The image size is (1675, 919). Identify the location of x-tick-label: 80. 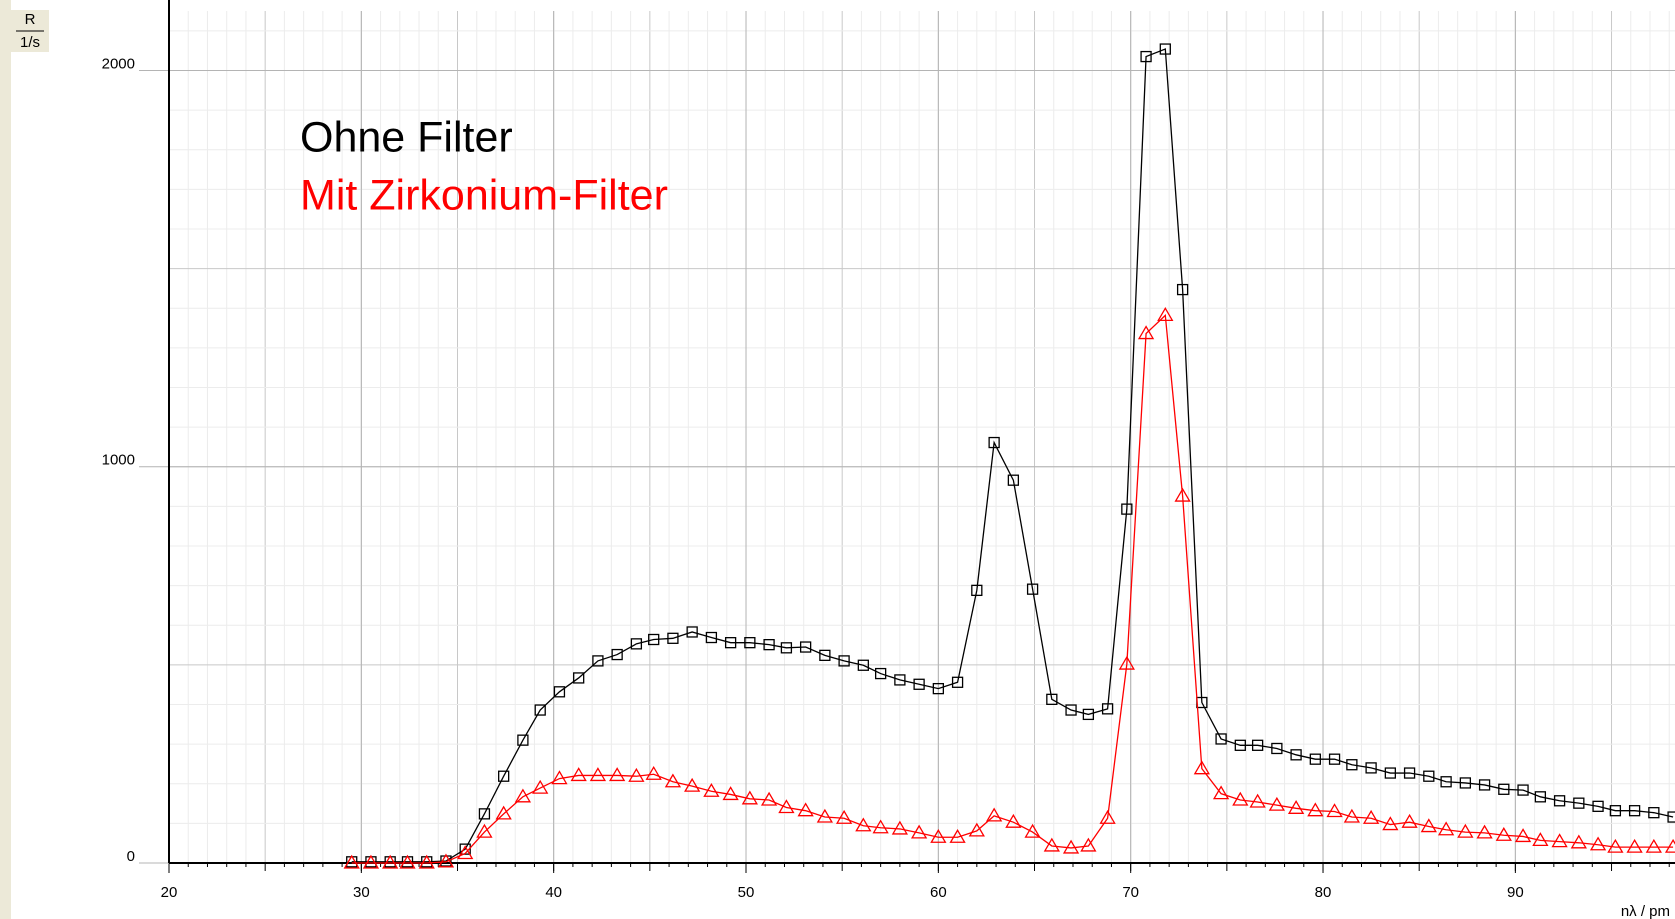
(1323, 892).